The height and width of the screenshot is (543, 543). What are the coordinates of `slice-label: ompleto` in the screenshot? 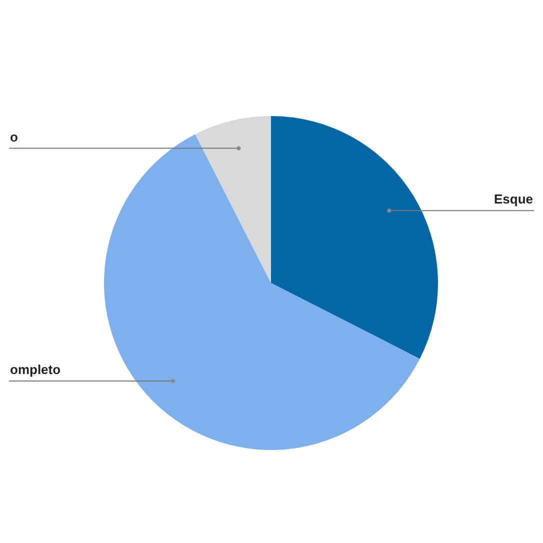 It's located at (35, 370).